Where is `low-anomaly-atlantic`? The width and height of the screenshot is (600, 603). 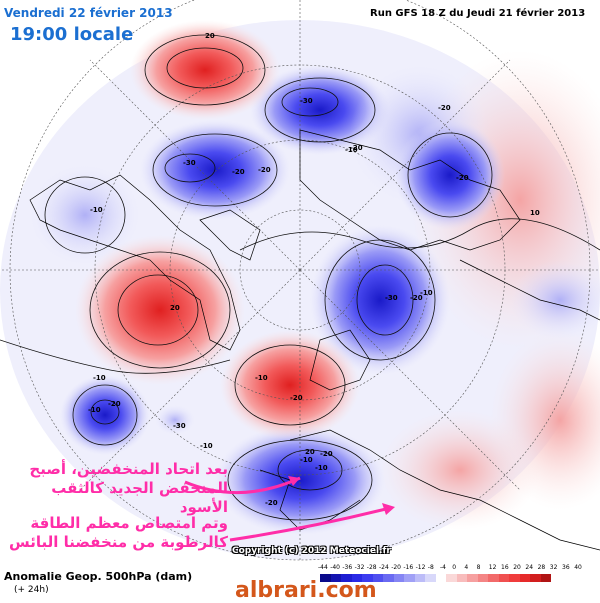
low-anomaly-atlantic is located at coordinates (105, 415).